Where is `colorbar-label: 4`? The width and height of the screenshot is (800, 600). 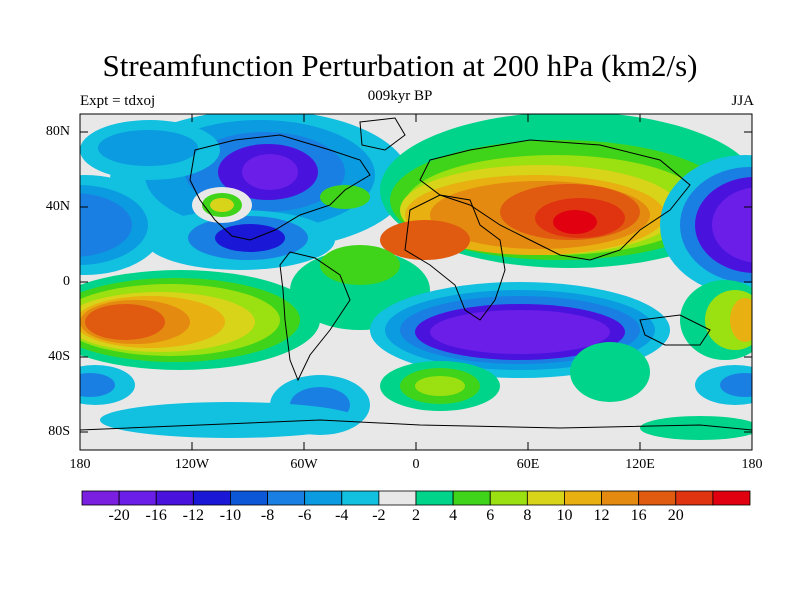 colorbar-label: 4 is located at coordinates (453, 515).